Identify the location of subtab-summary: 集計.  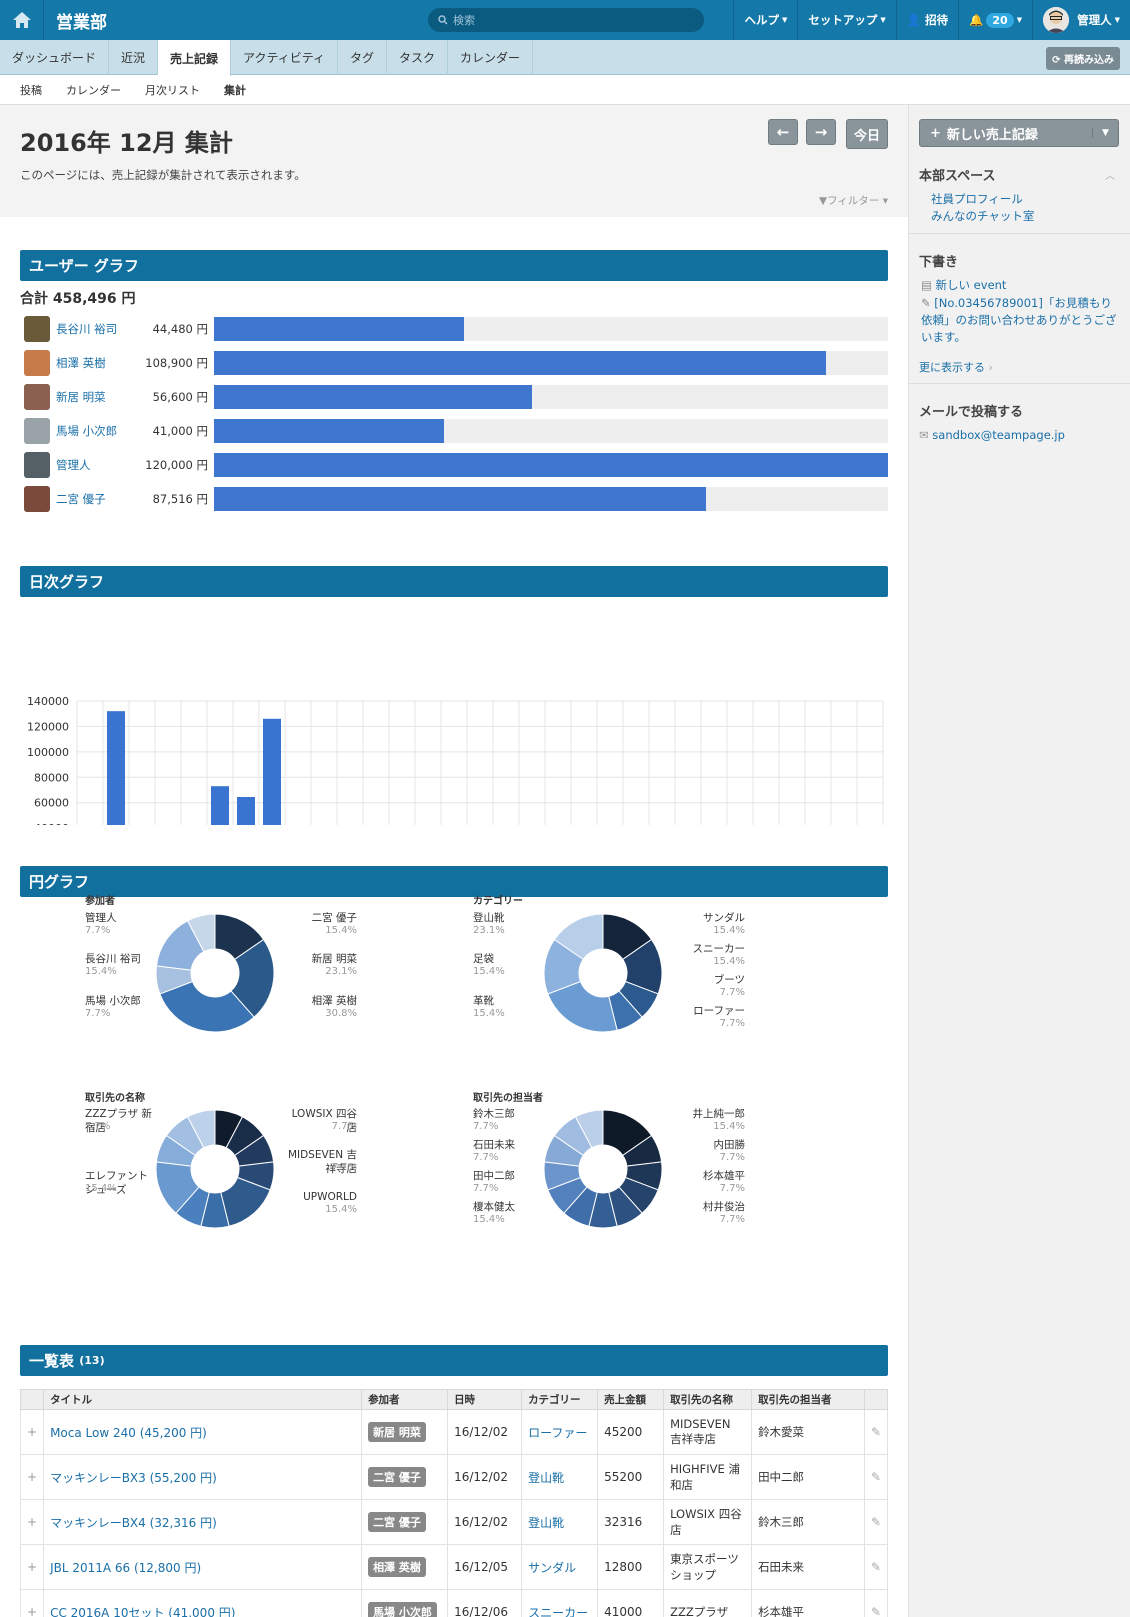
(235, 90).